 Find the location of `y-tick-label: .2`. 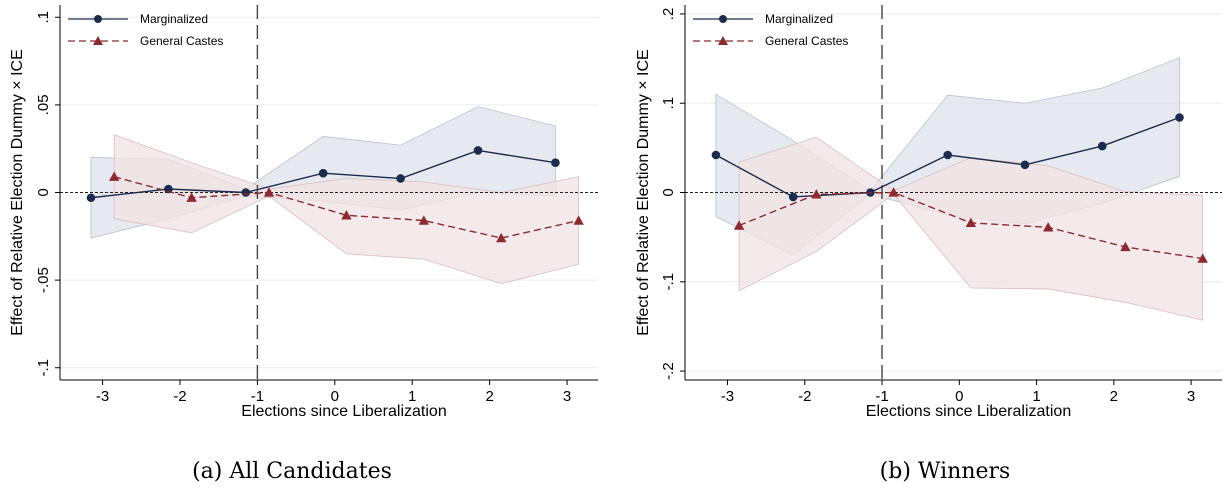

y-tick-label: .2 is located at coordinates (668, 14).